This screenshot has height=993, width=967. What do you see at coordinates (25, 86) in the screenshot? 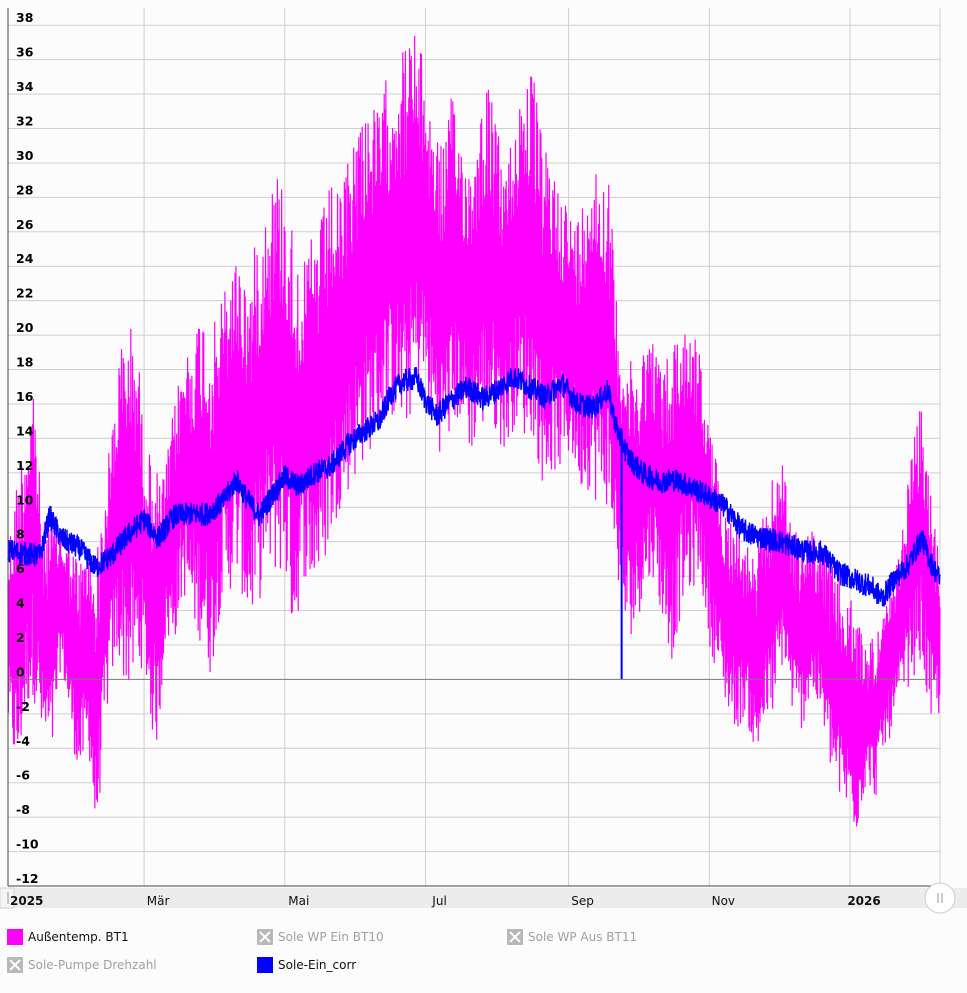
I see `y-tick-label: 34` at bounding box center [25, 86].